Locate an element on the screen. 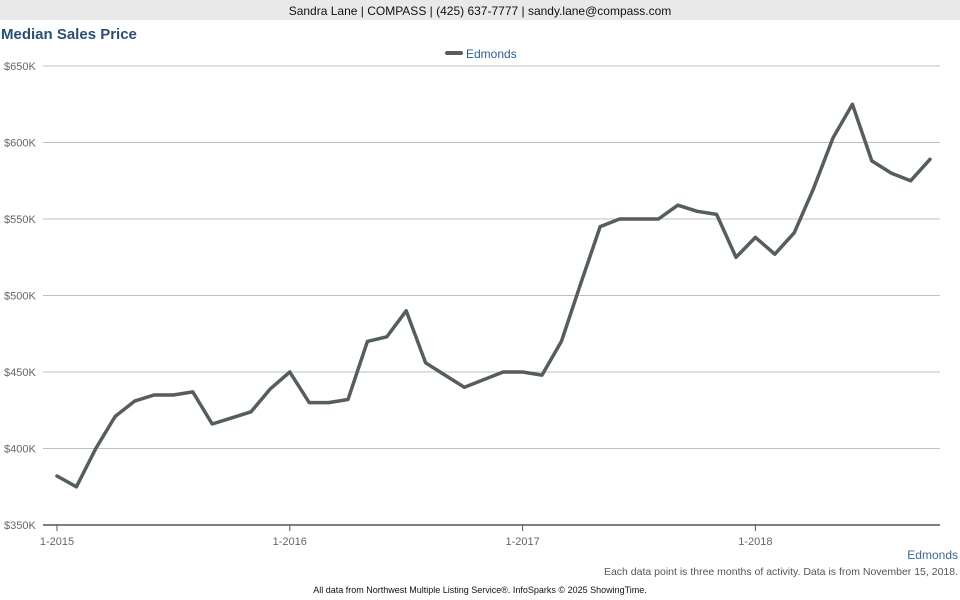  y-tick-label: $550K is located at coordinates (20, 220).